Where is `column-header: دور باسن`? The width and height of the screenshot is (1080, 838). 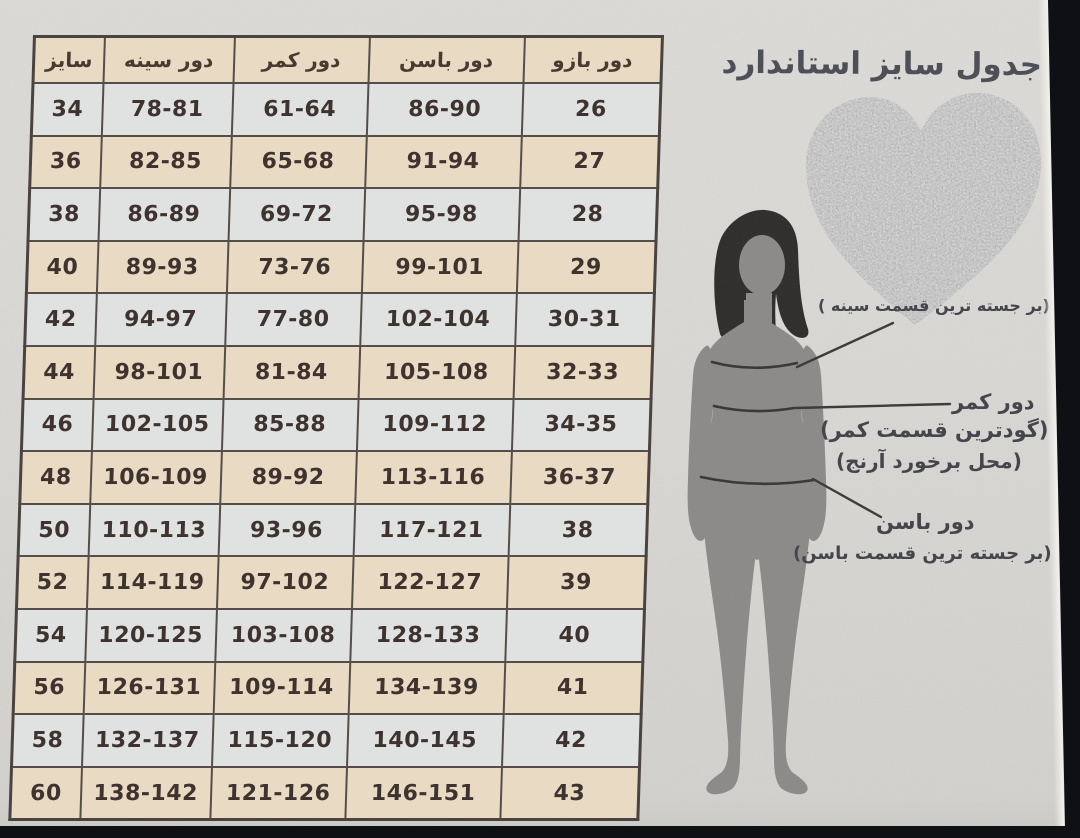 column-header: دور باسن is located at coordinates (446, 59).